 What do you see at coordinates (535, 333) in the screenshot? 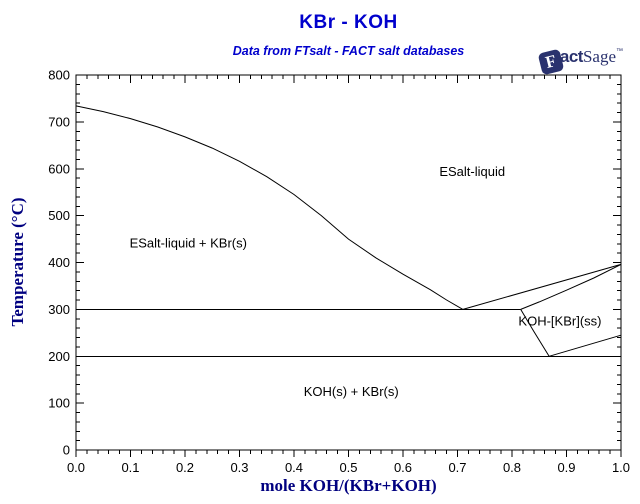
I see `phase-boundary-solvus-left` at bounding box center [535, 333].